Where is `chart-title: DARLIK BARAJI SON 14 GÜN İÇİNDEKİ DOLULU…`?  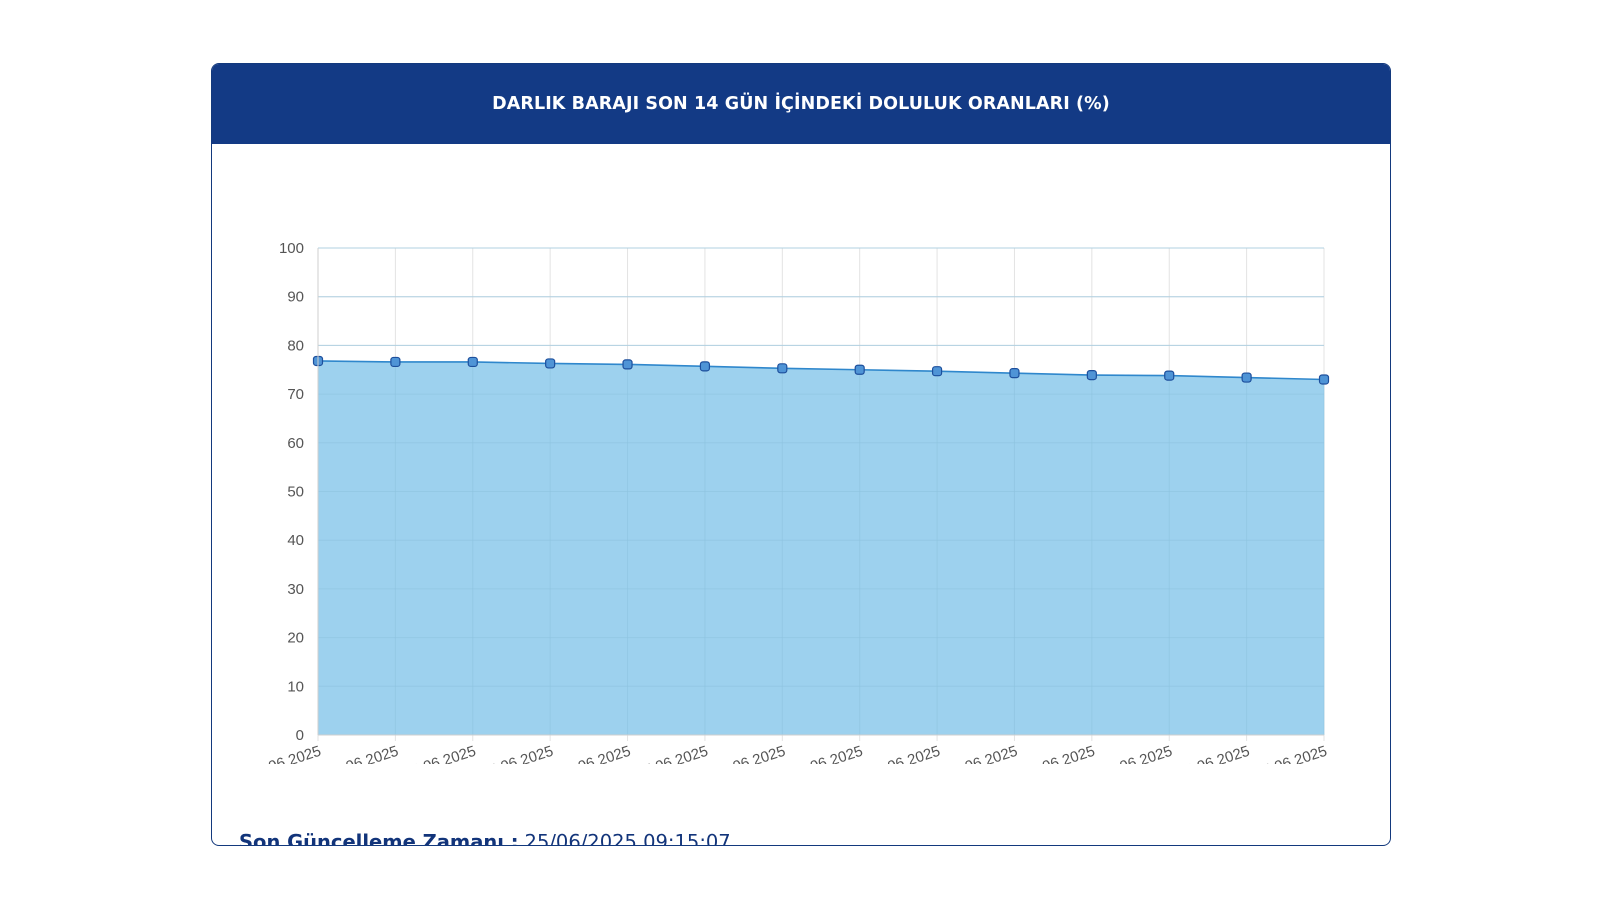
chart-title: DARLIK BARAJI SON 14 GÜN İÇİNDEKİ DOLULU… is located at coordinates (801, 104).